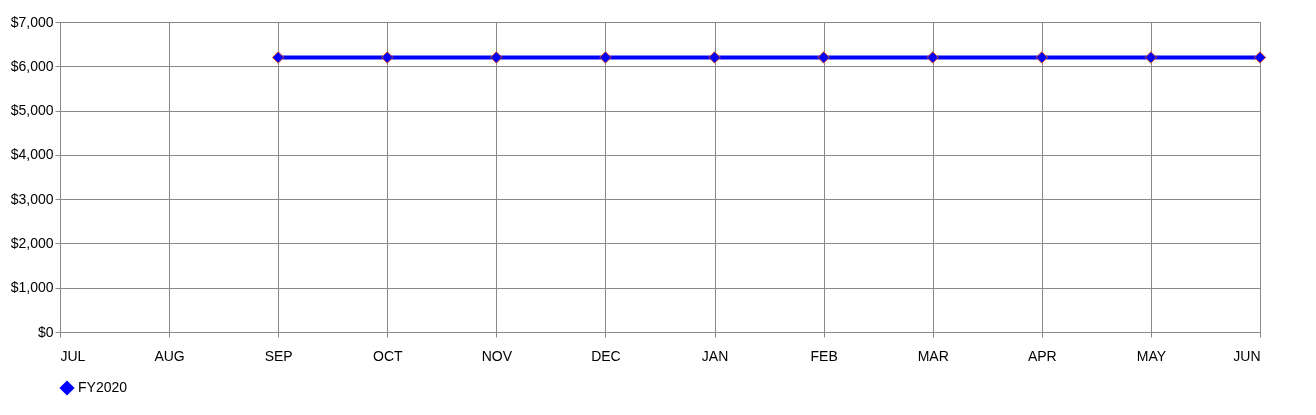  Describe the element at coordinates (32, 21) in the screenshot. I see `y-tick-label: $7,000` at that location.